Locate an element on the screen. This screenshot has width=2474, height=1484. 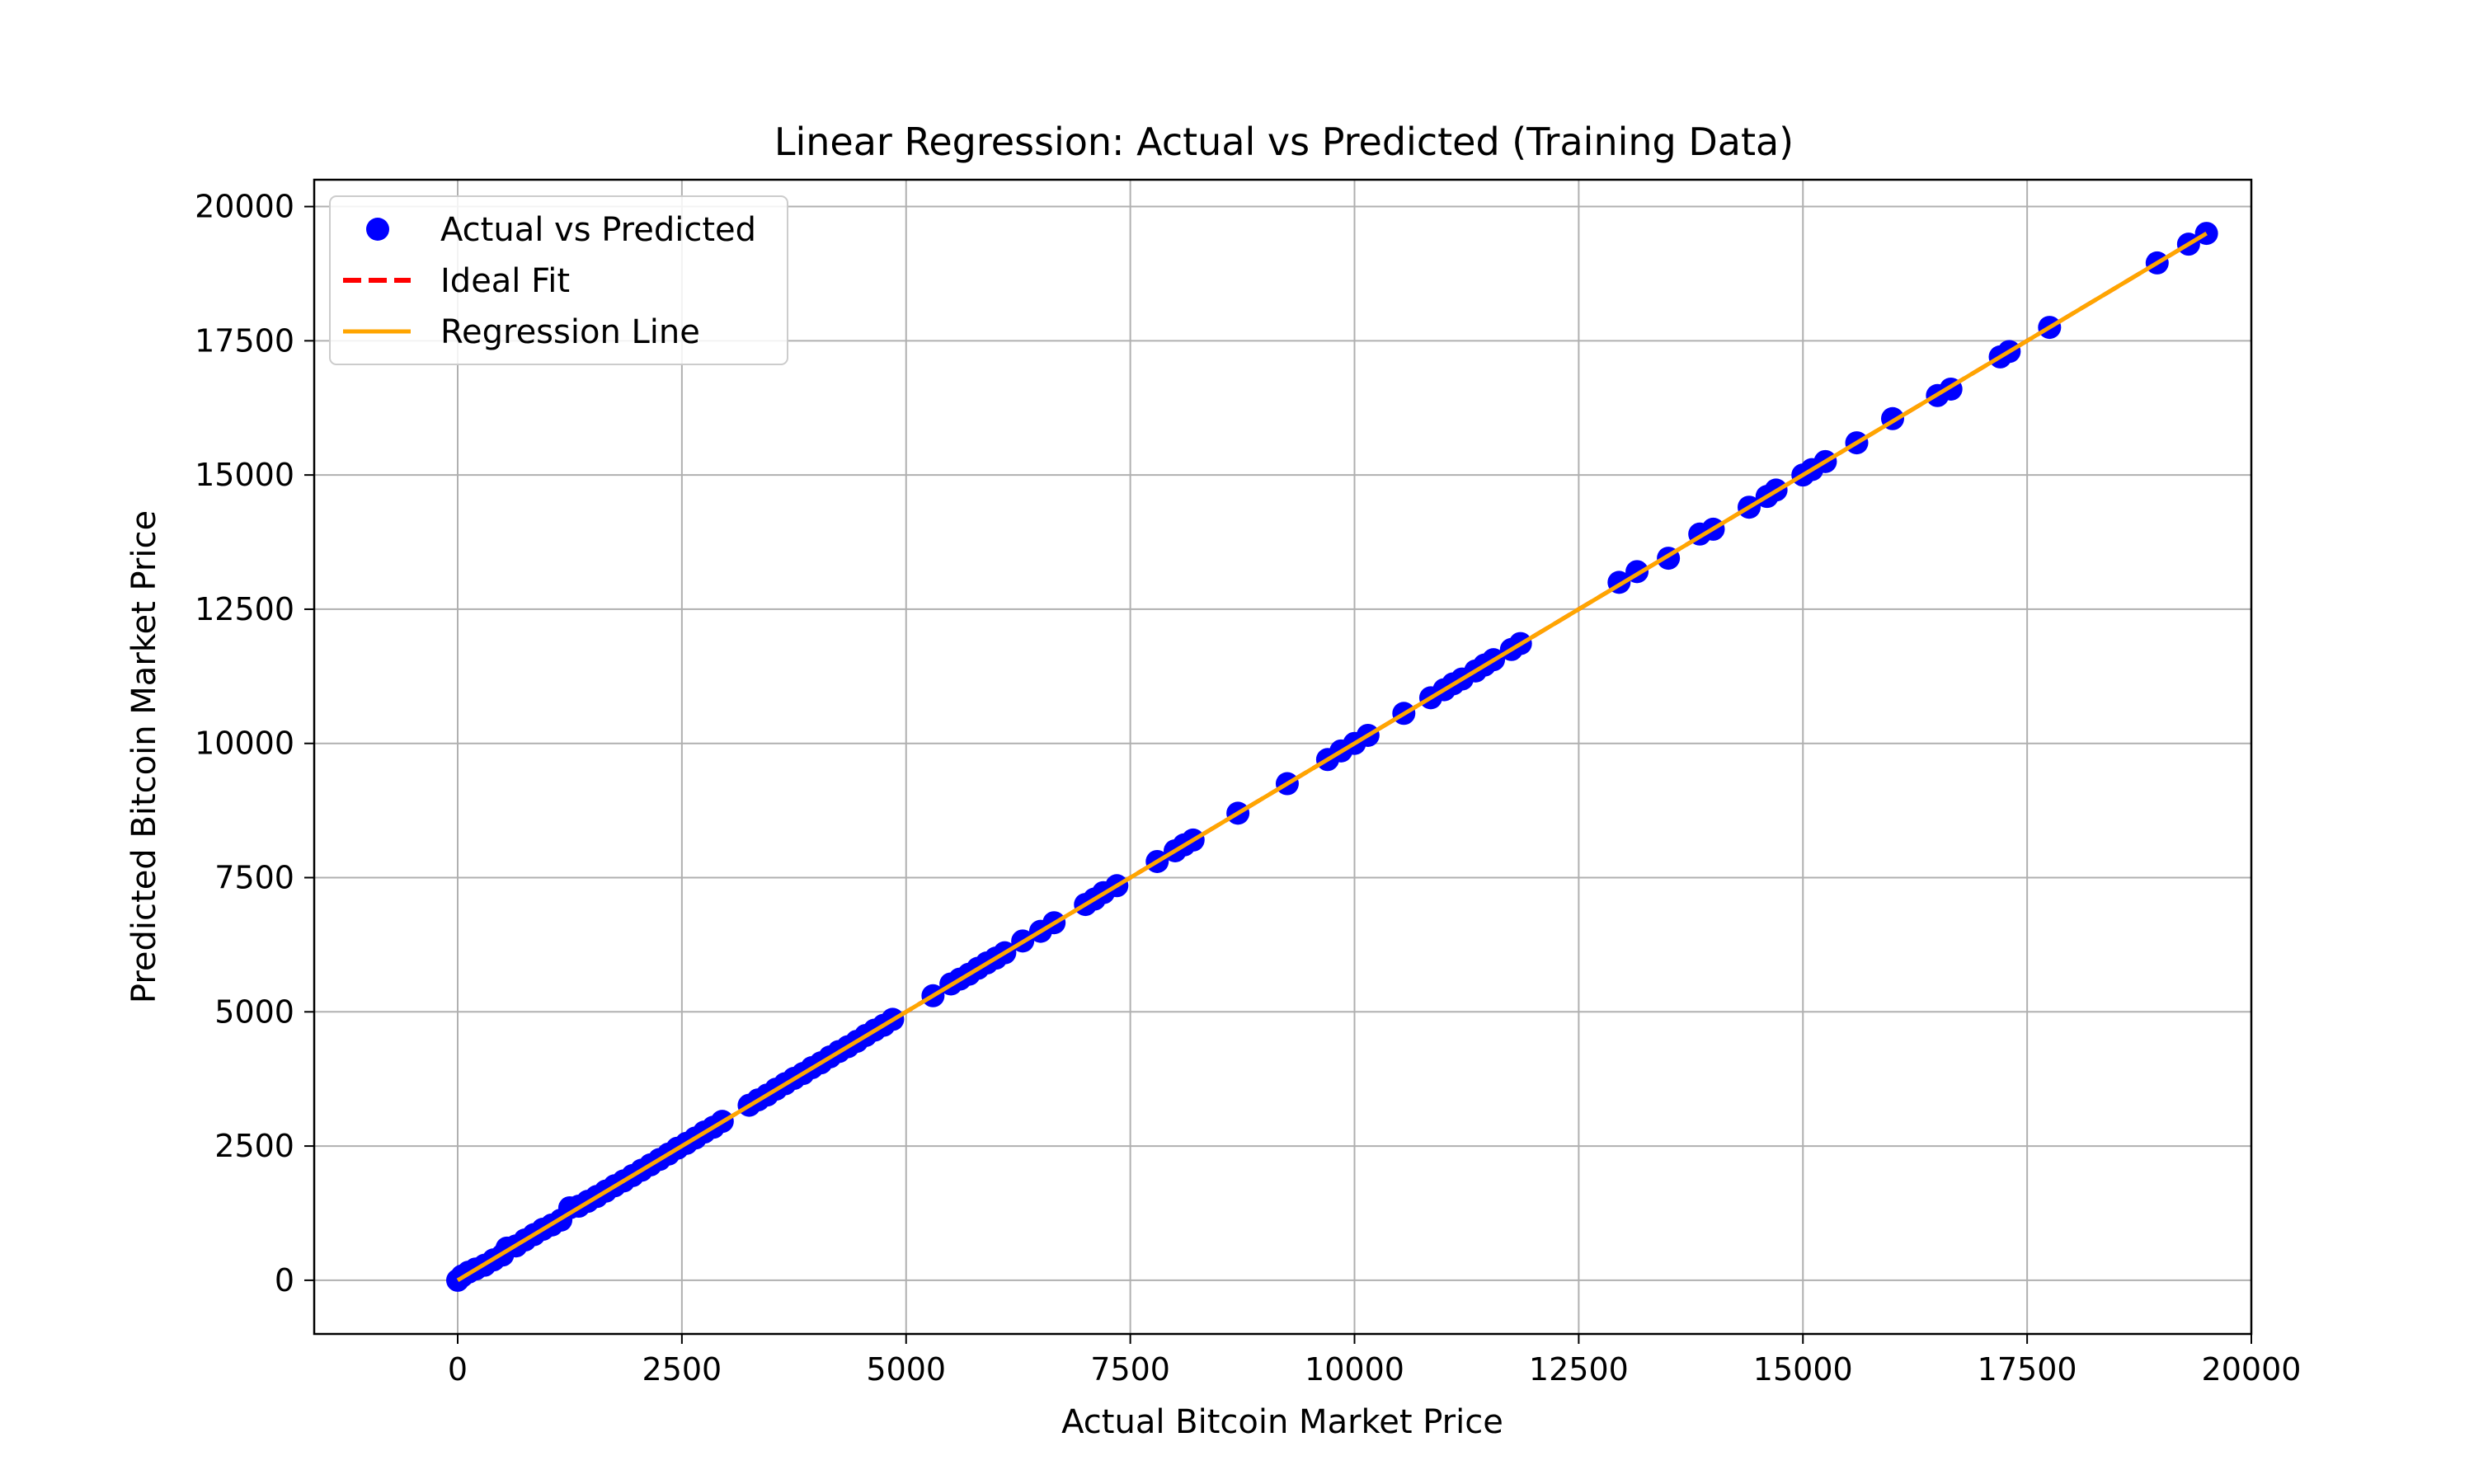
x-axis: 0 2500 5000 7500 10000 12500 15000 17500 20000 is located at coordinates (1375, 1361).